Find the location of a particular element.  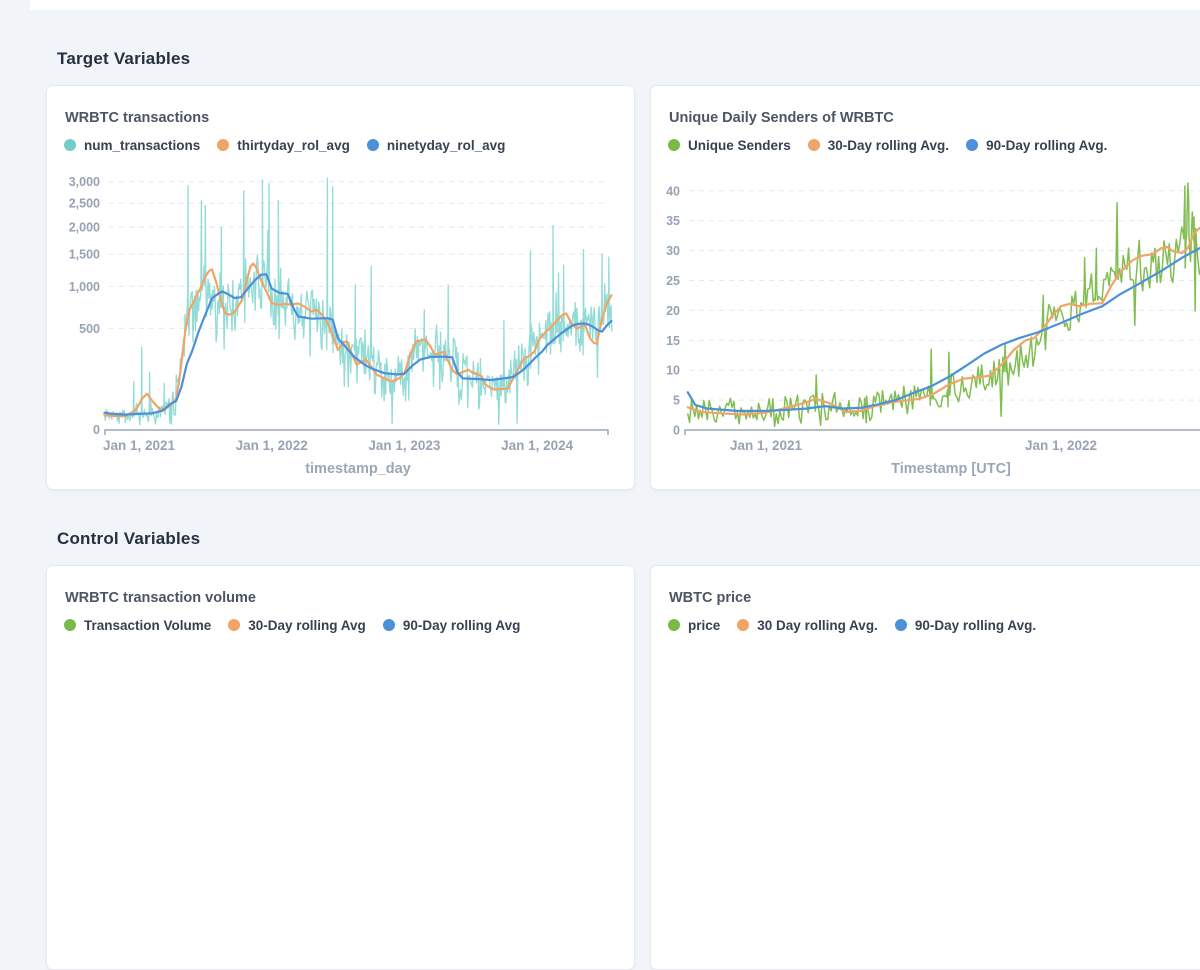

series-ninetyday-rol-avg is located at coordinates (358, 344).